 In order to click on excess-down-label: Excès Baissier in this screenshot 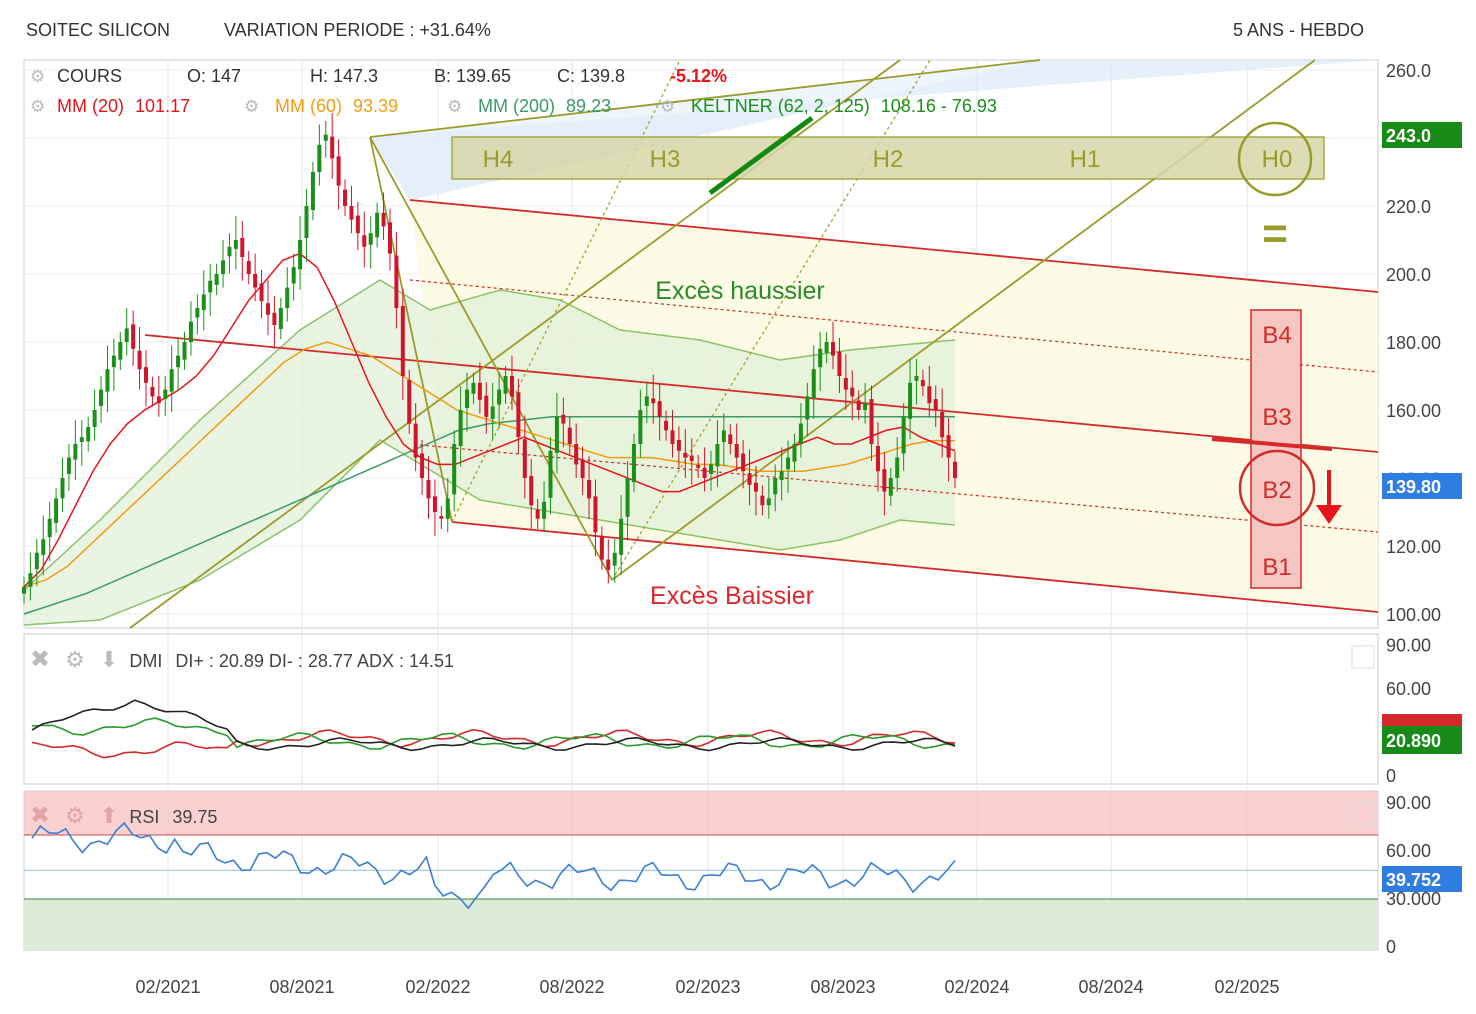, I will do `click(732, 596)`.